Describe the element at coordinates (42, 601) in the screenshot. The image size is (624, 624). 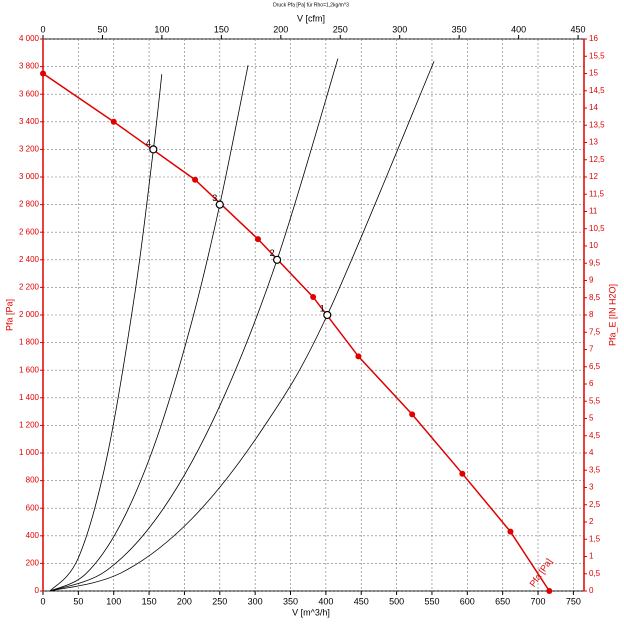
I see `x-tick-label: 0` at that location.